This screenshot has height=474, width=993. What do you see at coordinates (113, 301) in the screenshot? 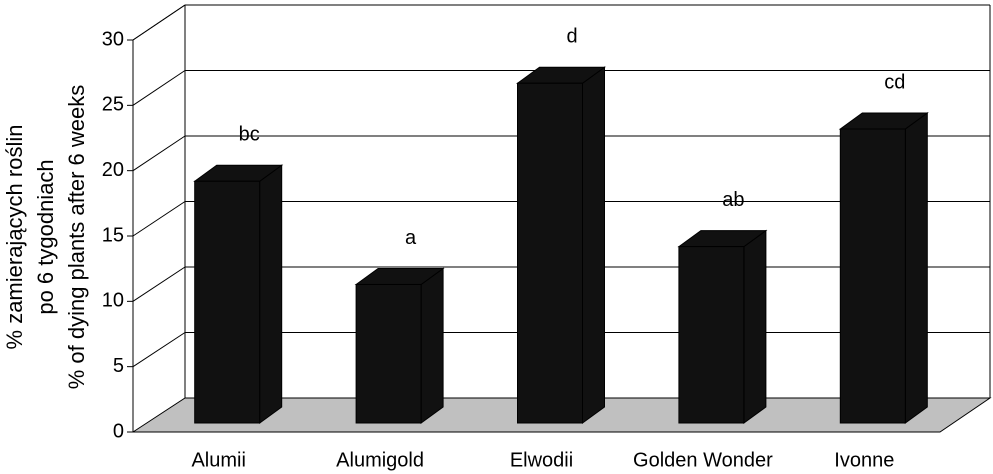
I see `y-tick-label: 10` at bounding box center [113, 301].